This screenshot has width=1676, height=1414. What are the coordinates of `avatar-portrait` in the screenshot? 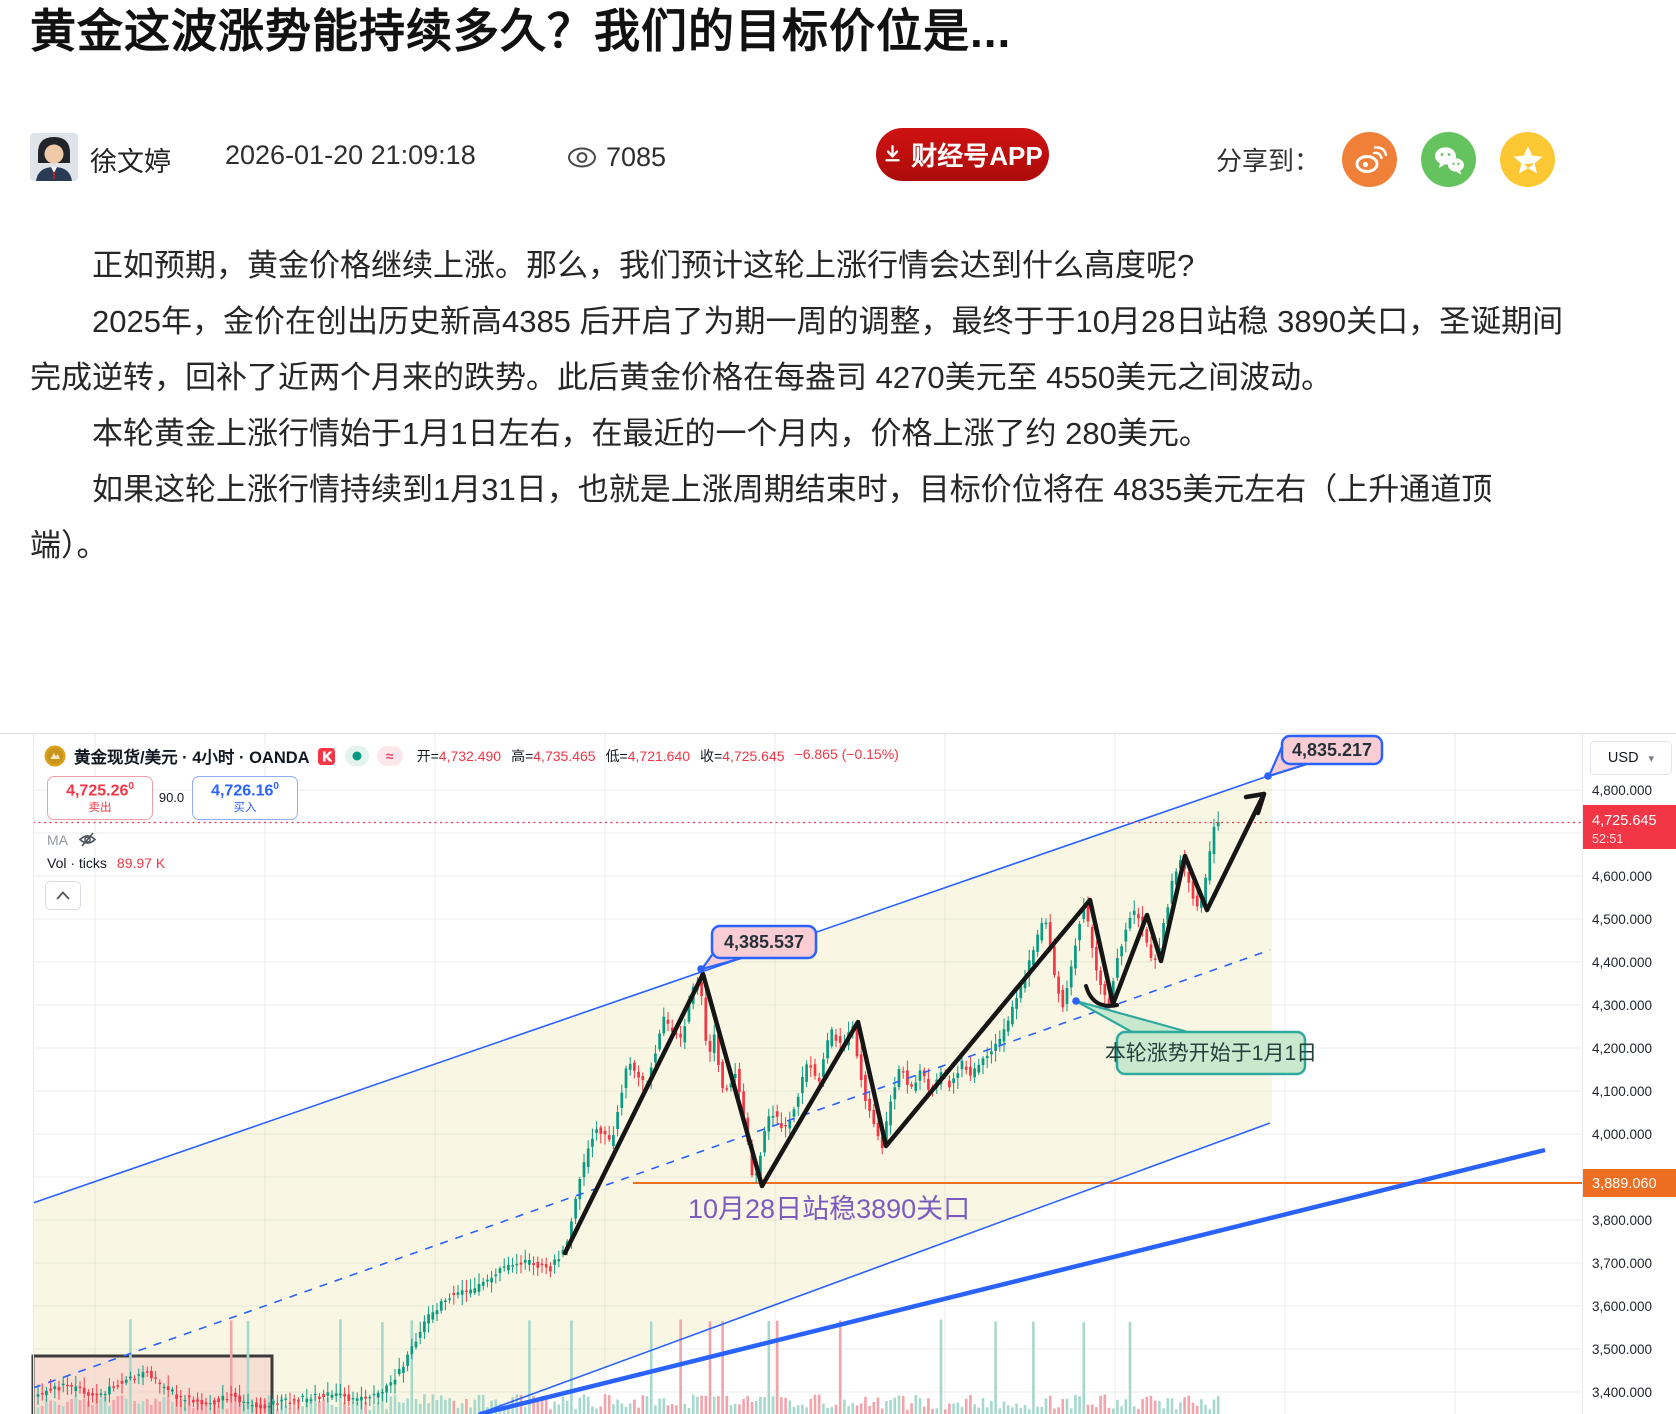 It's located at (54, 157).